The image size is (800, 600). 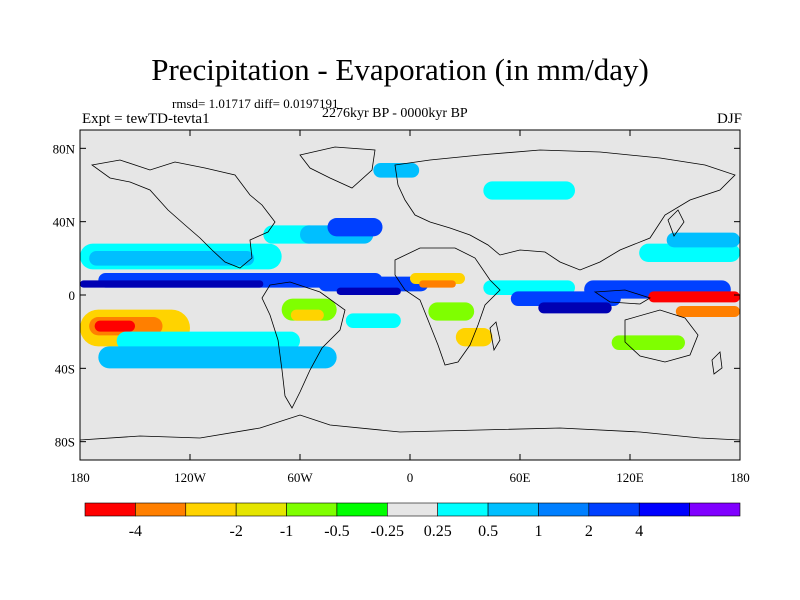 I want to click on field-patch-kuroshio, so click(x=689, y=252).